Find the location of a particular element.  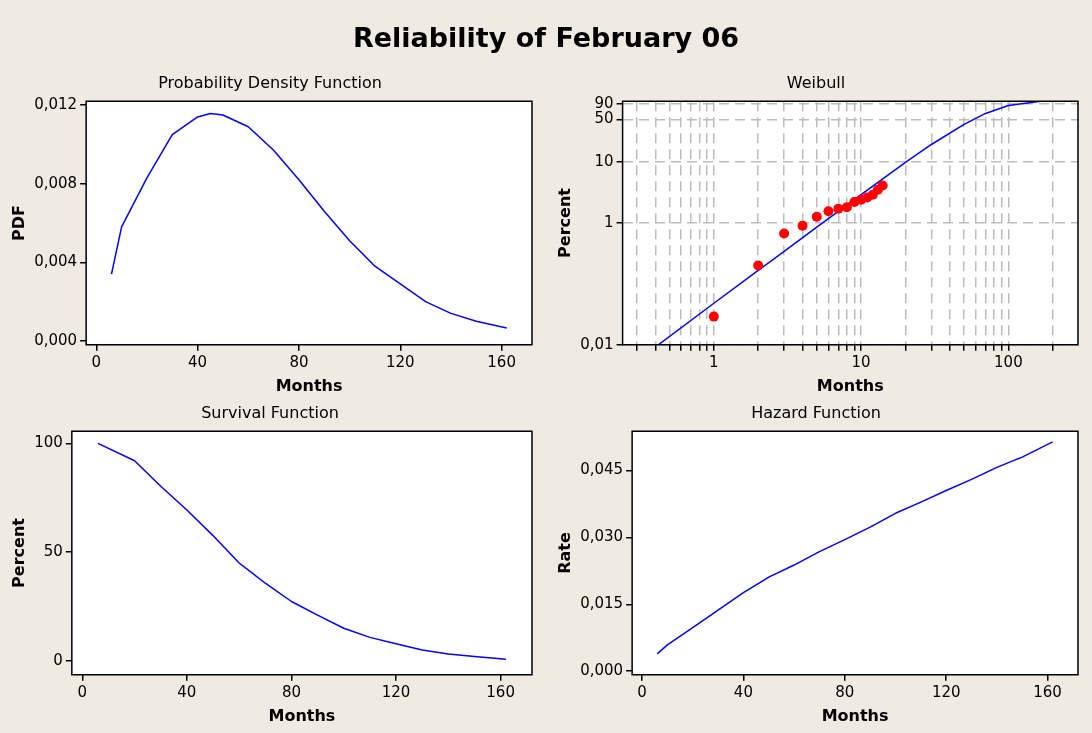

y-tick-label: 0,012 is located at coordinates (56, 104).